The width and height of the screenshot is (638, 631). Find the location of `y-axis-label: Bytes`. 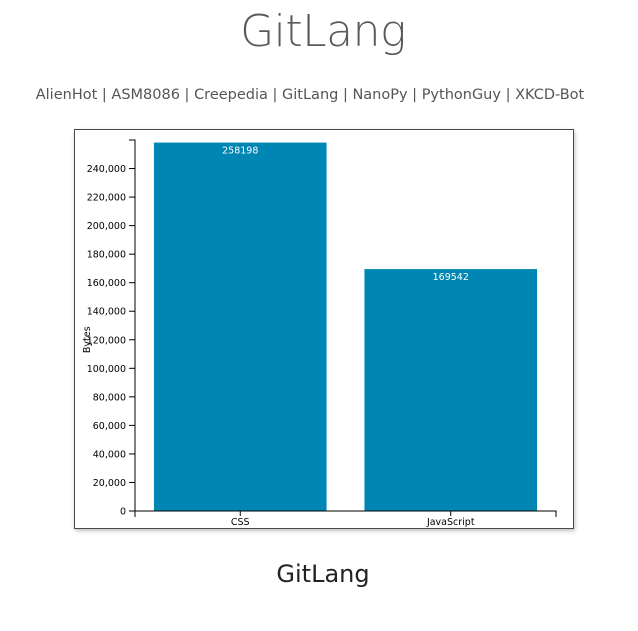

y-axis-label: Bytes is located at coordinates (87, 339).